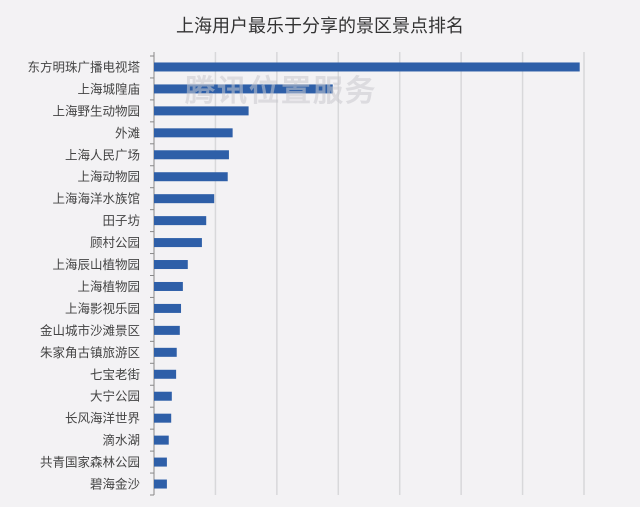 This screenshot has height=507, width=640. I want to click on category-label: 长风海洋世界, so click(103, 418).